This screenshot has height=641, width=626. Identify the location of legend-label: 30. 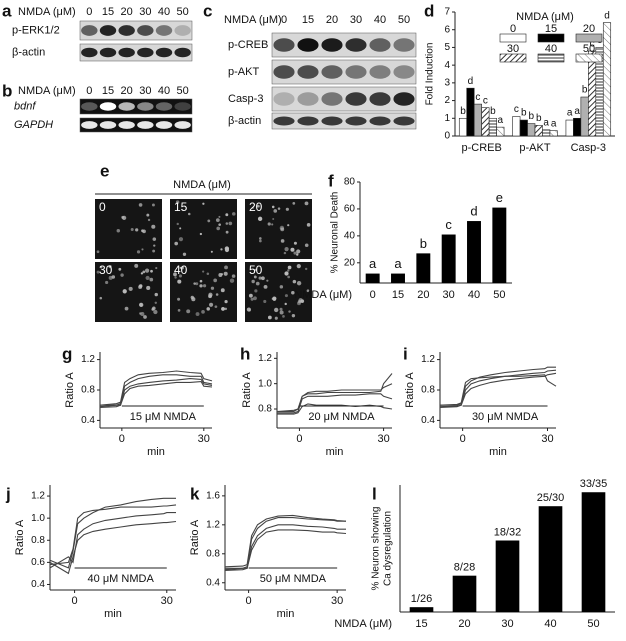
(513, 49).